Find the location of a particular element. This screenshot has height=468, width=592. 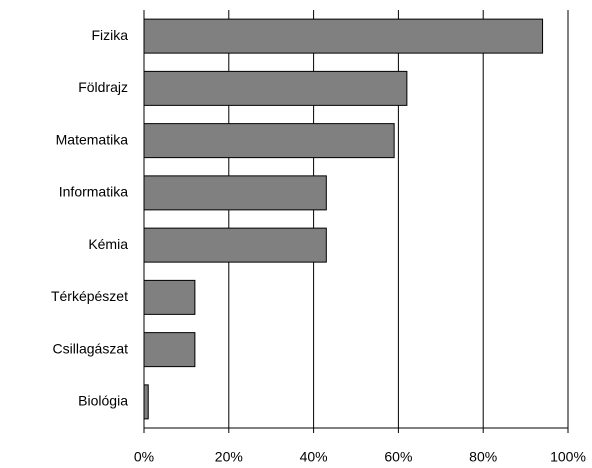

y-tick-label: Térképészet is located at coordinates (89, 296).